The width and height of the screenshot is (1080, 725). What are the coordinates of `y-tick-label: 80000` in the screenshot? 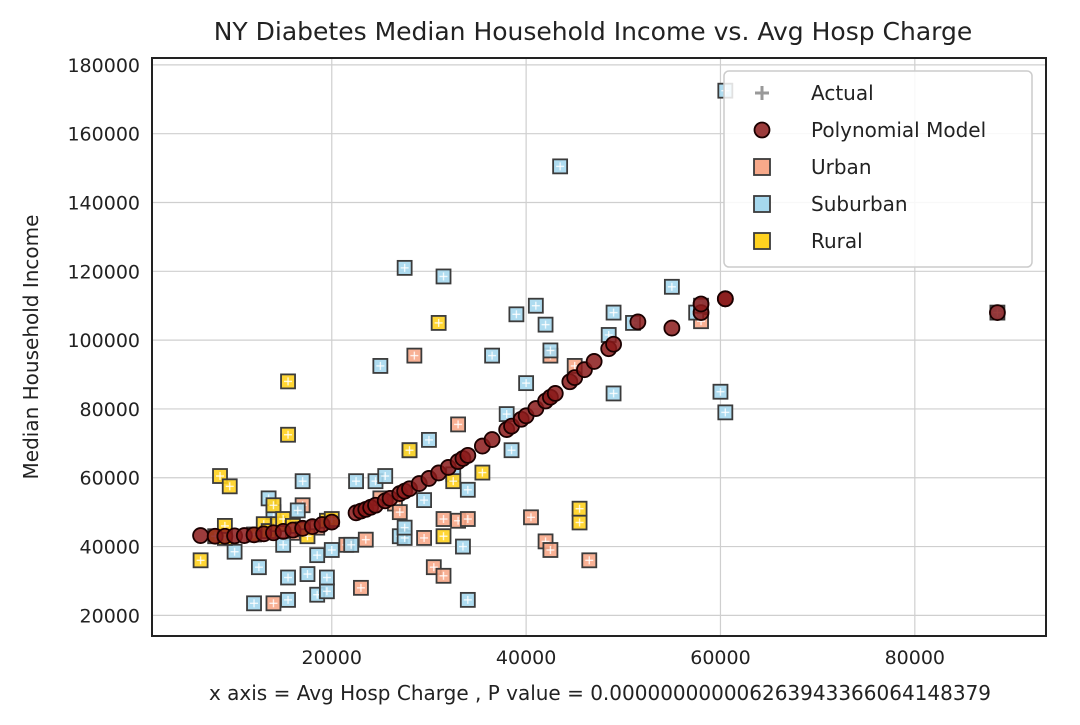 It's located at (110, 410).